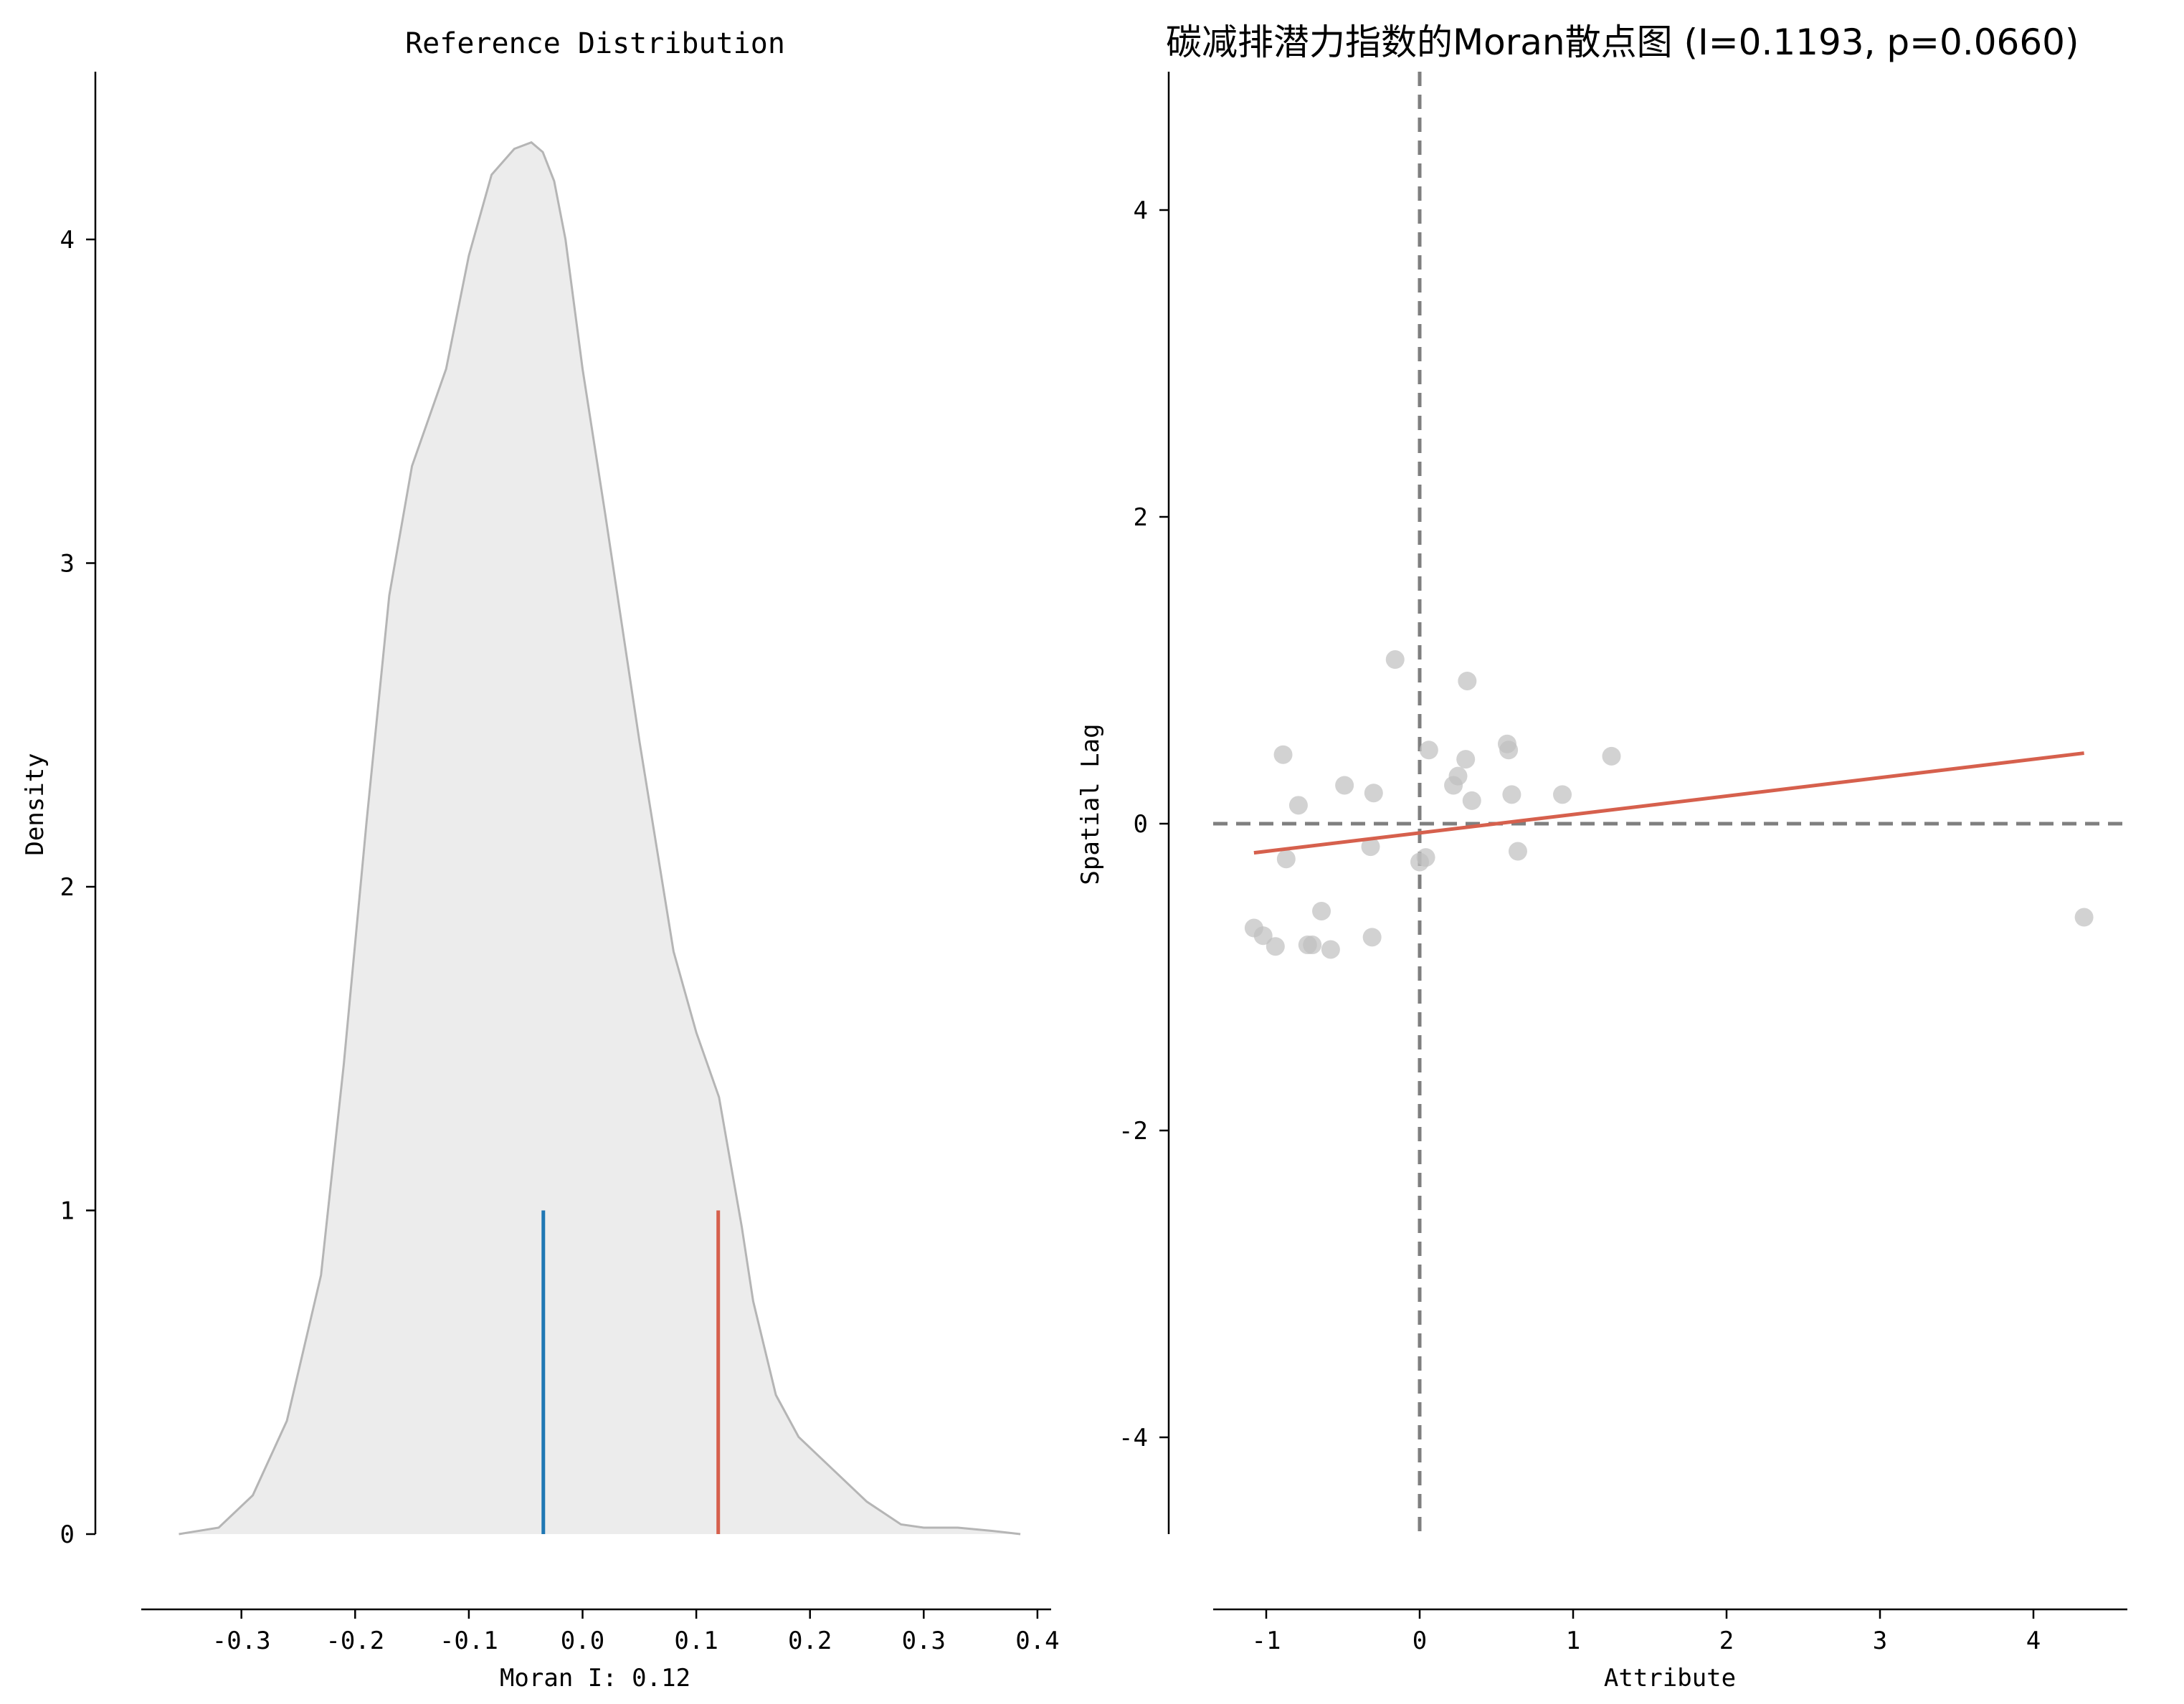  Describe the element at coordinates (67, 564) in the screenshot. I see `left-ytick-label: 3` at that location.